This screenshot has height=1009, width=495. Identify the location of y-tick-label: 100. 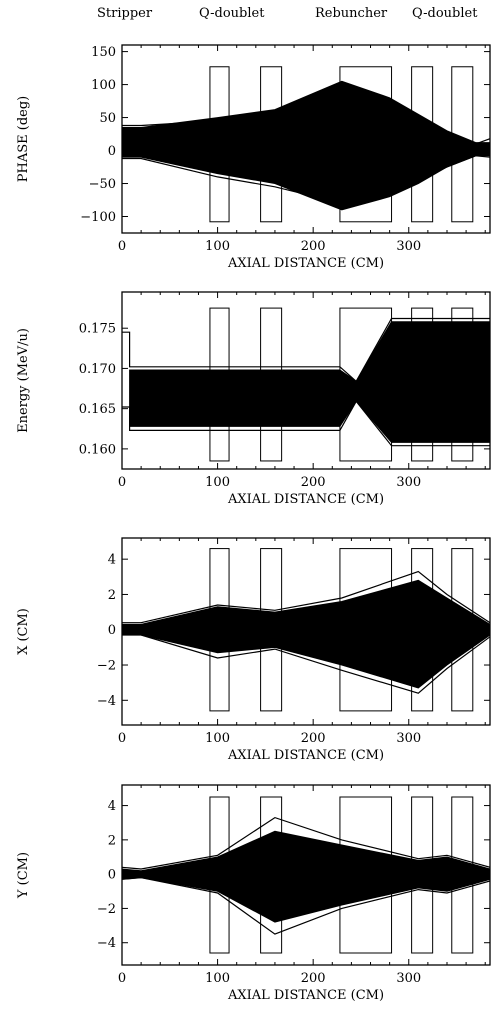
(103, 85).